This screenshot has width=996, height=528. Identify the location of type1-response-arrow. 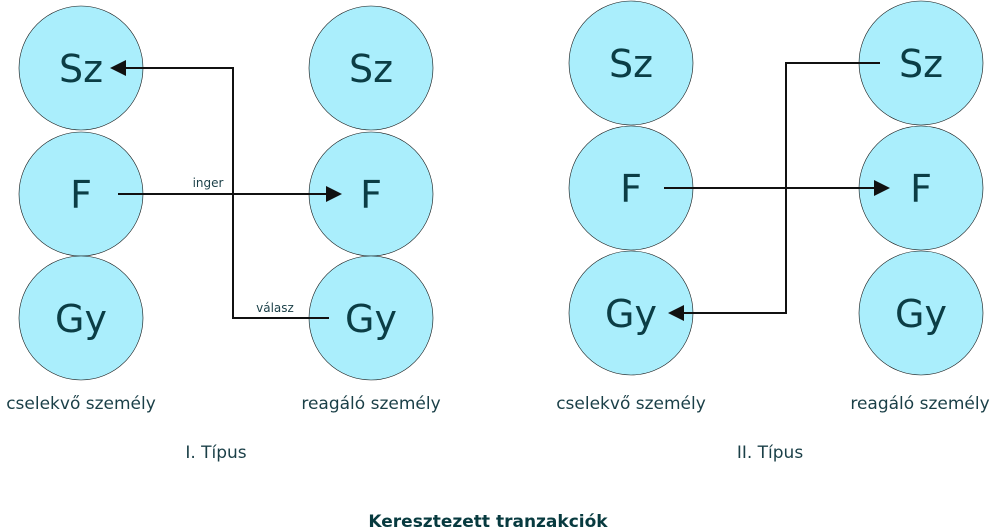
(227, 193).